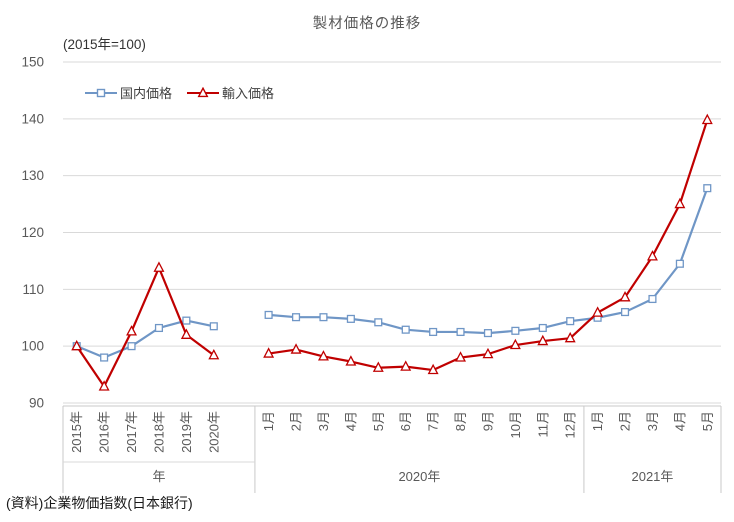 The width and height of the screenshot is (734, 522). What do you see at coordinates (32, 118) in the screenshot?
I see `y-axis-tick-label: 140` at bounding box center [32, 118].